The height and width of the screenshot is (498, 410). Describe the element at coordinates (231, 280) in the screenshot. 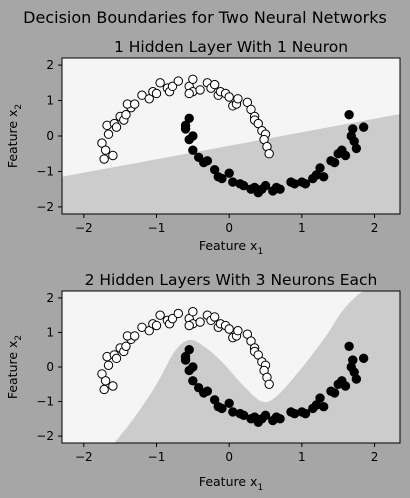

I see `chart-title: 2 Hidden Layers With 3 Neurons Each` at that location.